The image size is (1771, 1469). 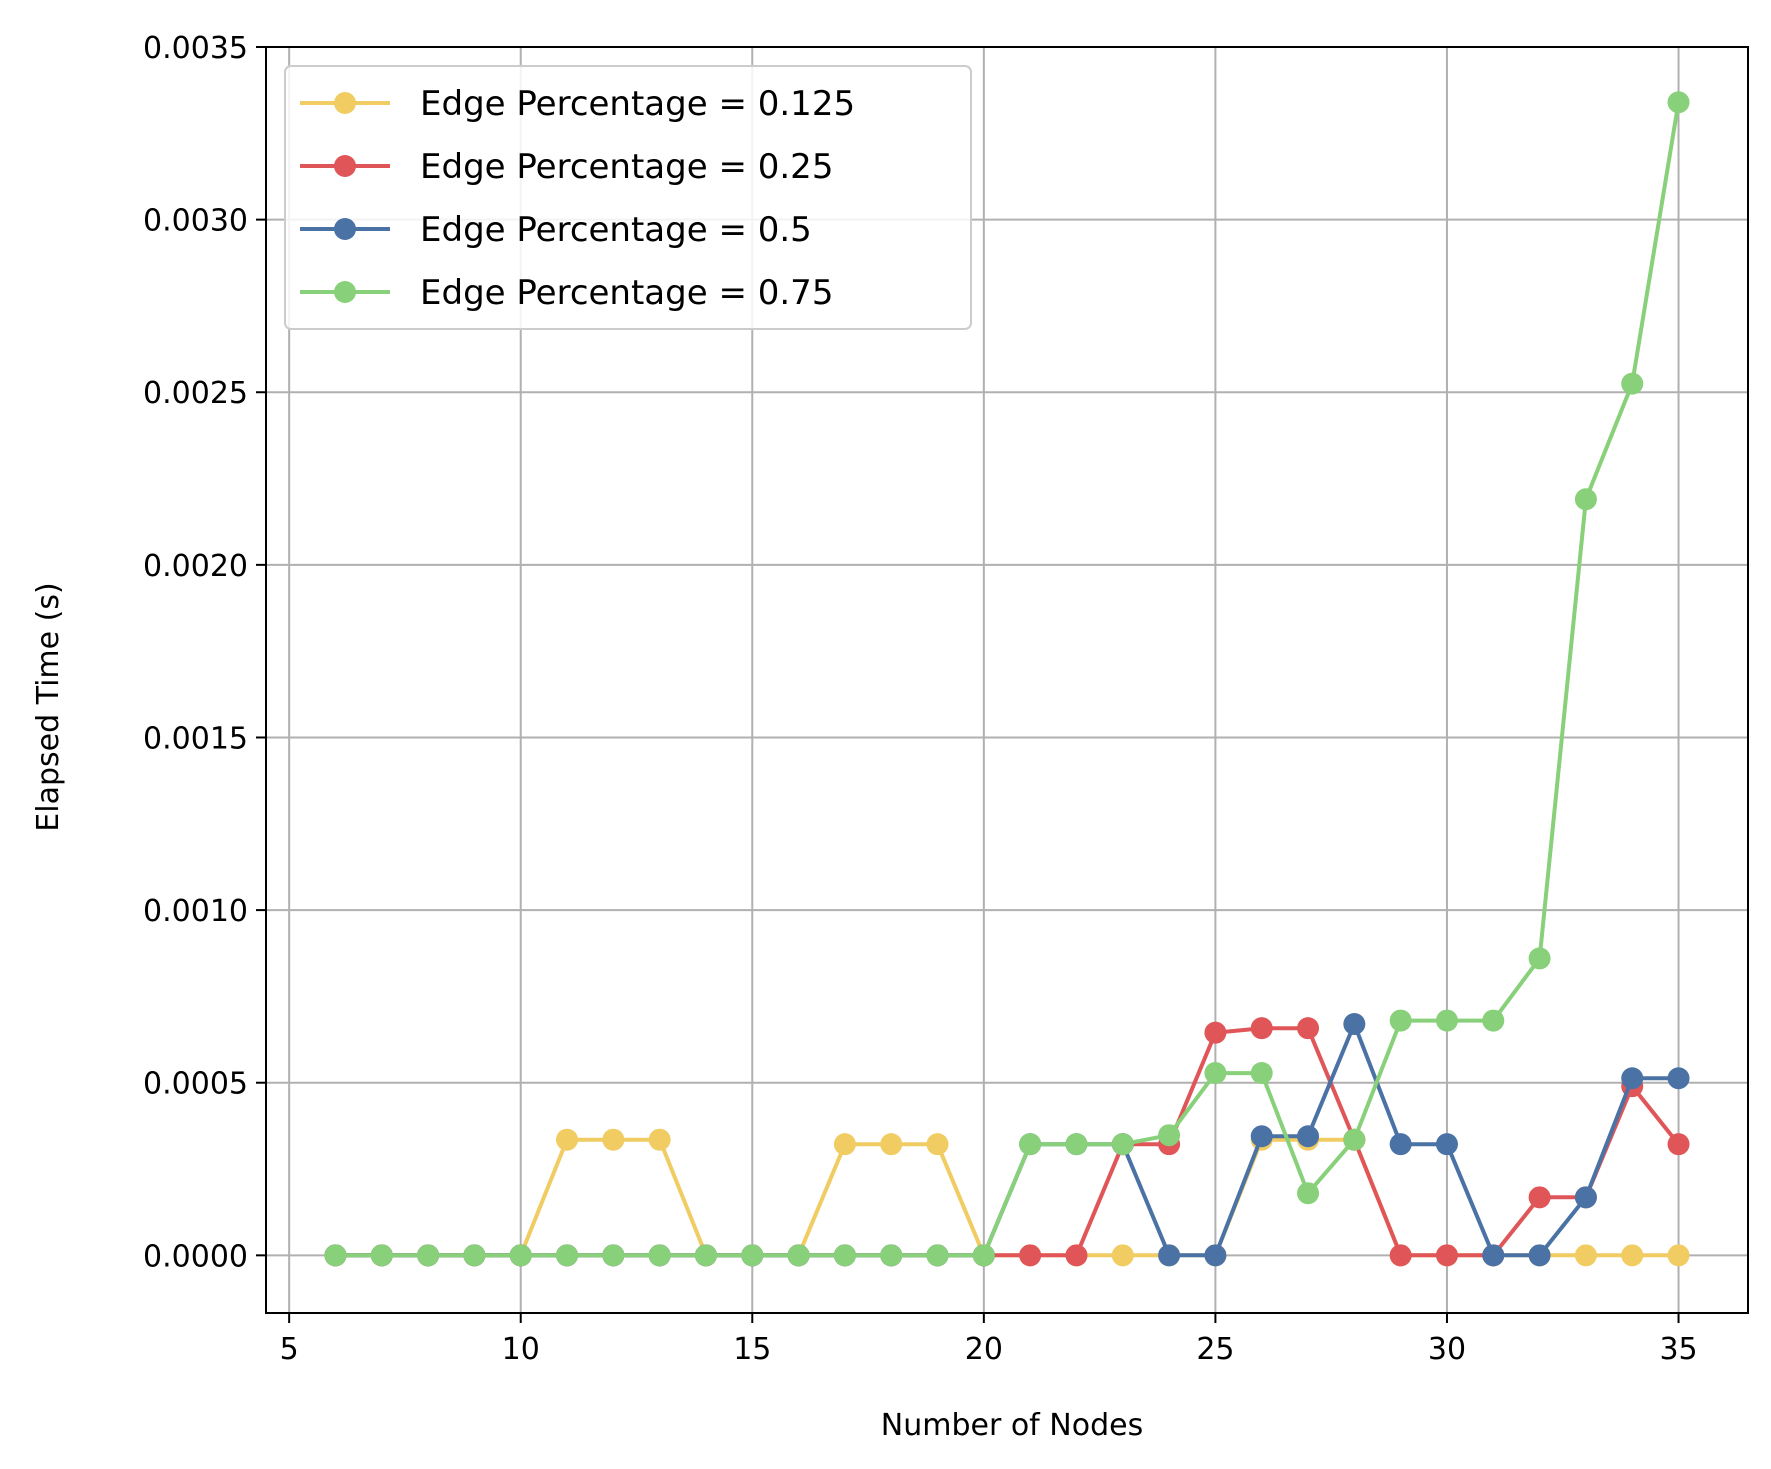 I want to click on legend-entry: Edge Percentage = 0.75, so click(x=566, y=293).